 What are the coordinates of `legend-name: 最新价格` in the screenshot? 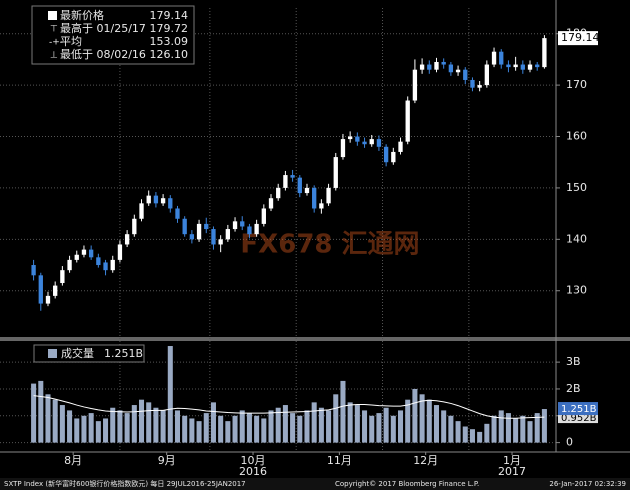 It's located at (82, 15).